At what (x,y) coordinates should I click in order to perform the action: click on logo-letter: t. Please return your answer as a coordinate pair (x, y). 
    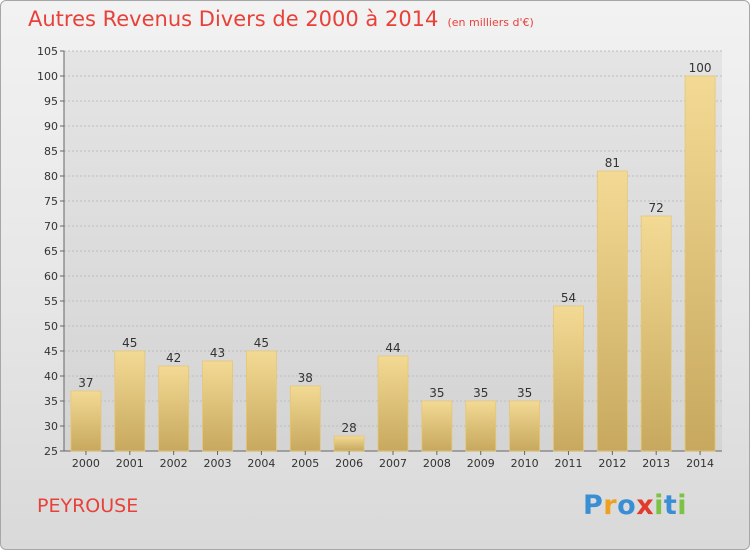
    Looking at the image, I should click on (670, 505).